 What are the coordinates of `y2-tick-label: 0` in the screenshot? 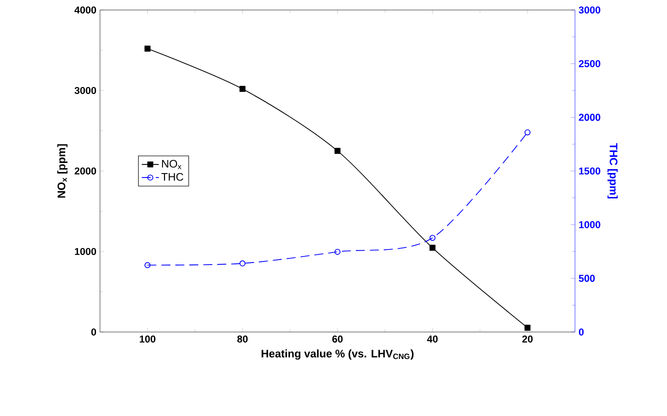 It's located at (581, 332).